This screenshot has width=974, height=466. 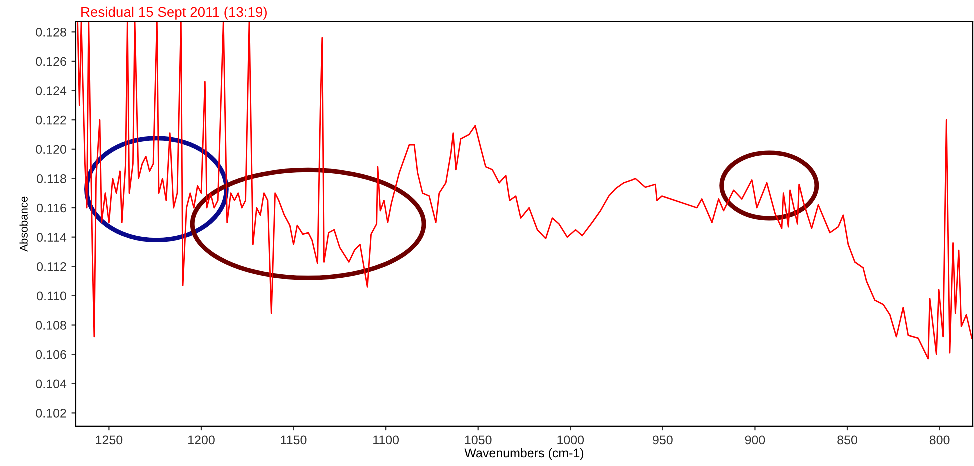 What do you see at coordinates (294, 440) in the screenshot?
I see `x-tick-label: 1150` at bounding box center [294, 440].